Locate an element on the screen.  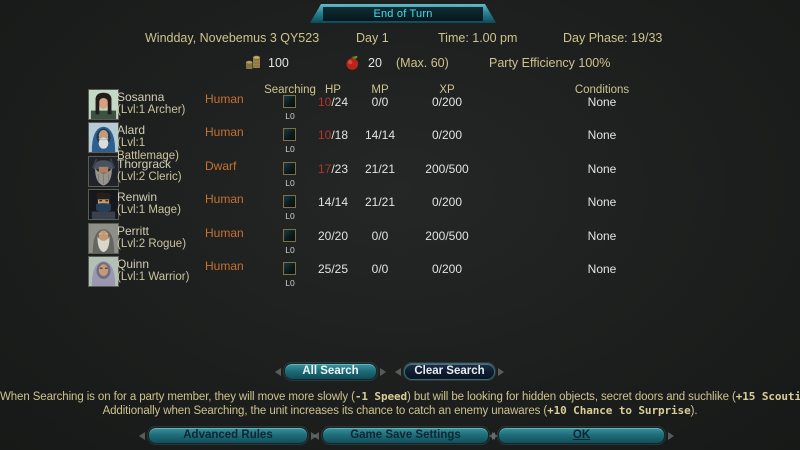
hp-max: /18 is located at coordinates (340, 135).